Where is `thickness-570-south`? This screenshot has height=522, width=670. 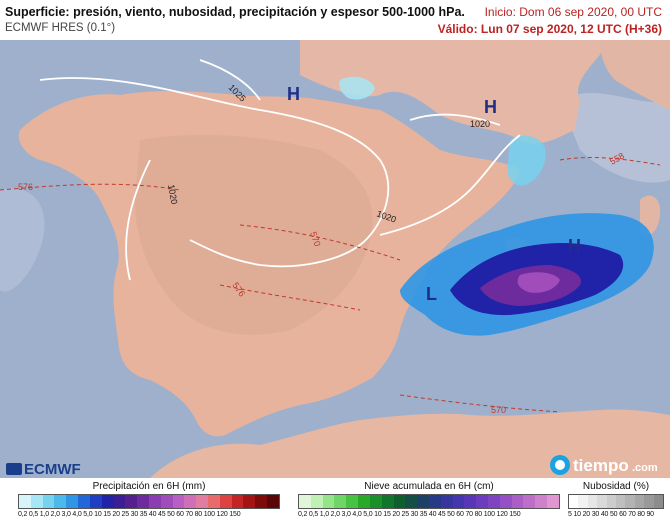 thickness-570-south is located at coordinates (480, 403).